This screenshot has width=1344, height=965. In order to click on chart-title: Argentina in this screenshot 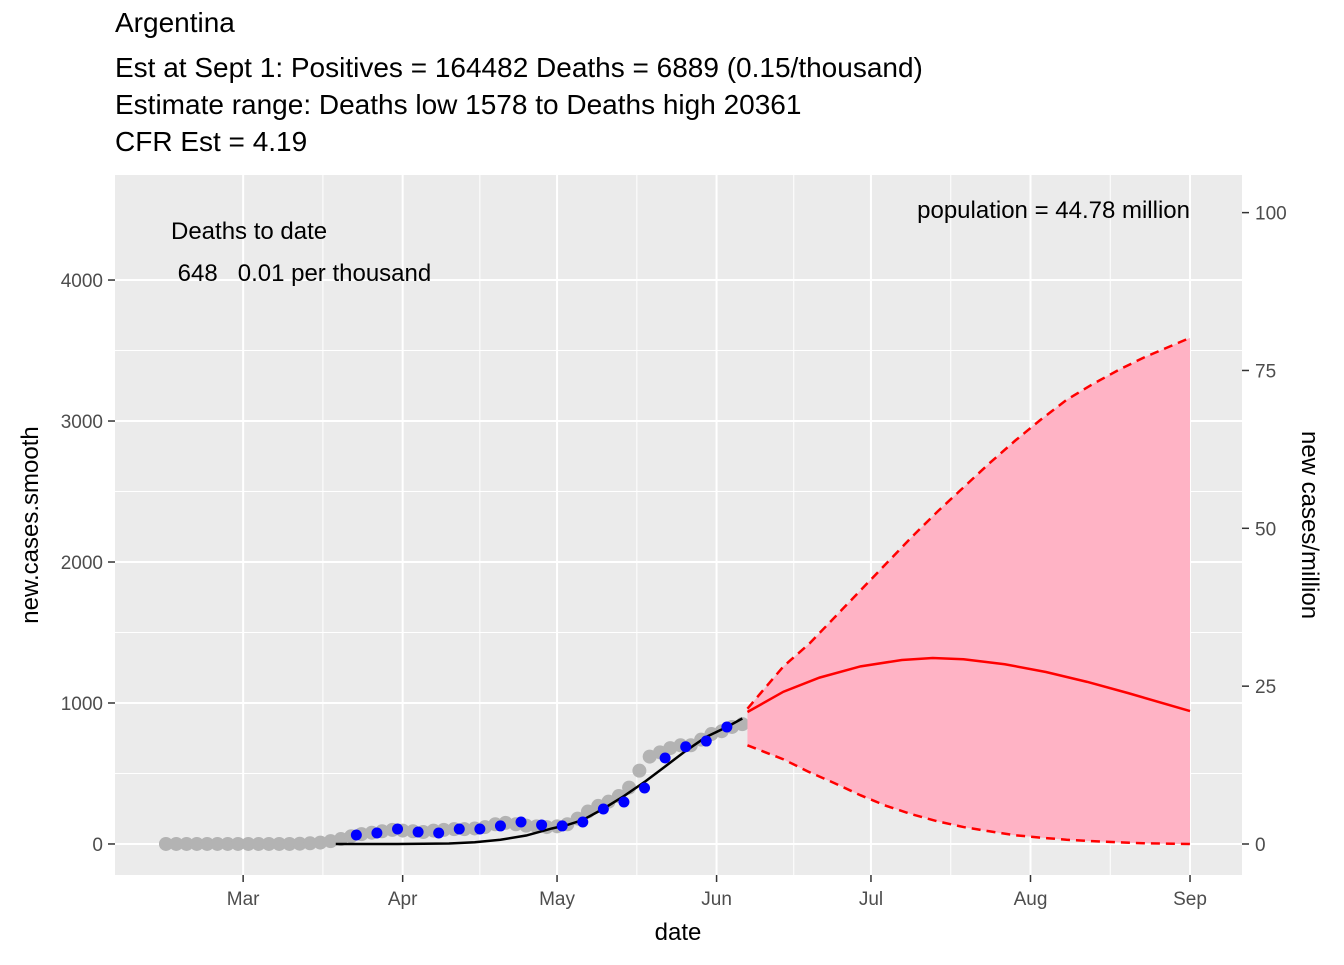, I will do `click(175, 22)`.